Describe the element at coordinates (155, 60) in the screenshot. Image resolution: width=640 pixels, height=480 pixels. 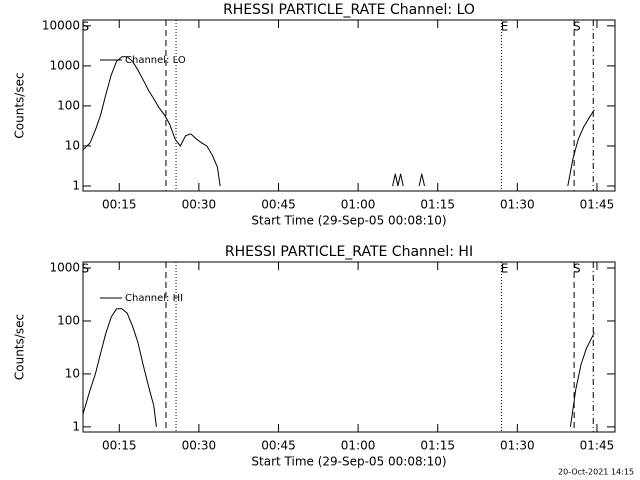
I see `legend-label: Channel: LO` at that location.